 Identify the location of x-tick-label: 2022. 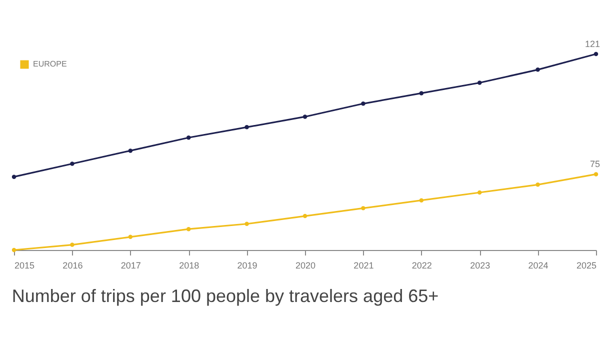
(422, 265).